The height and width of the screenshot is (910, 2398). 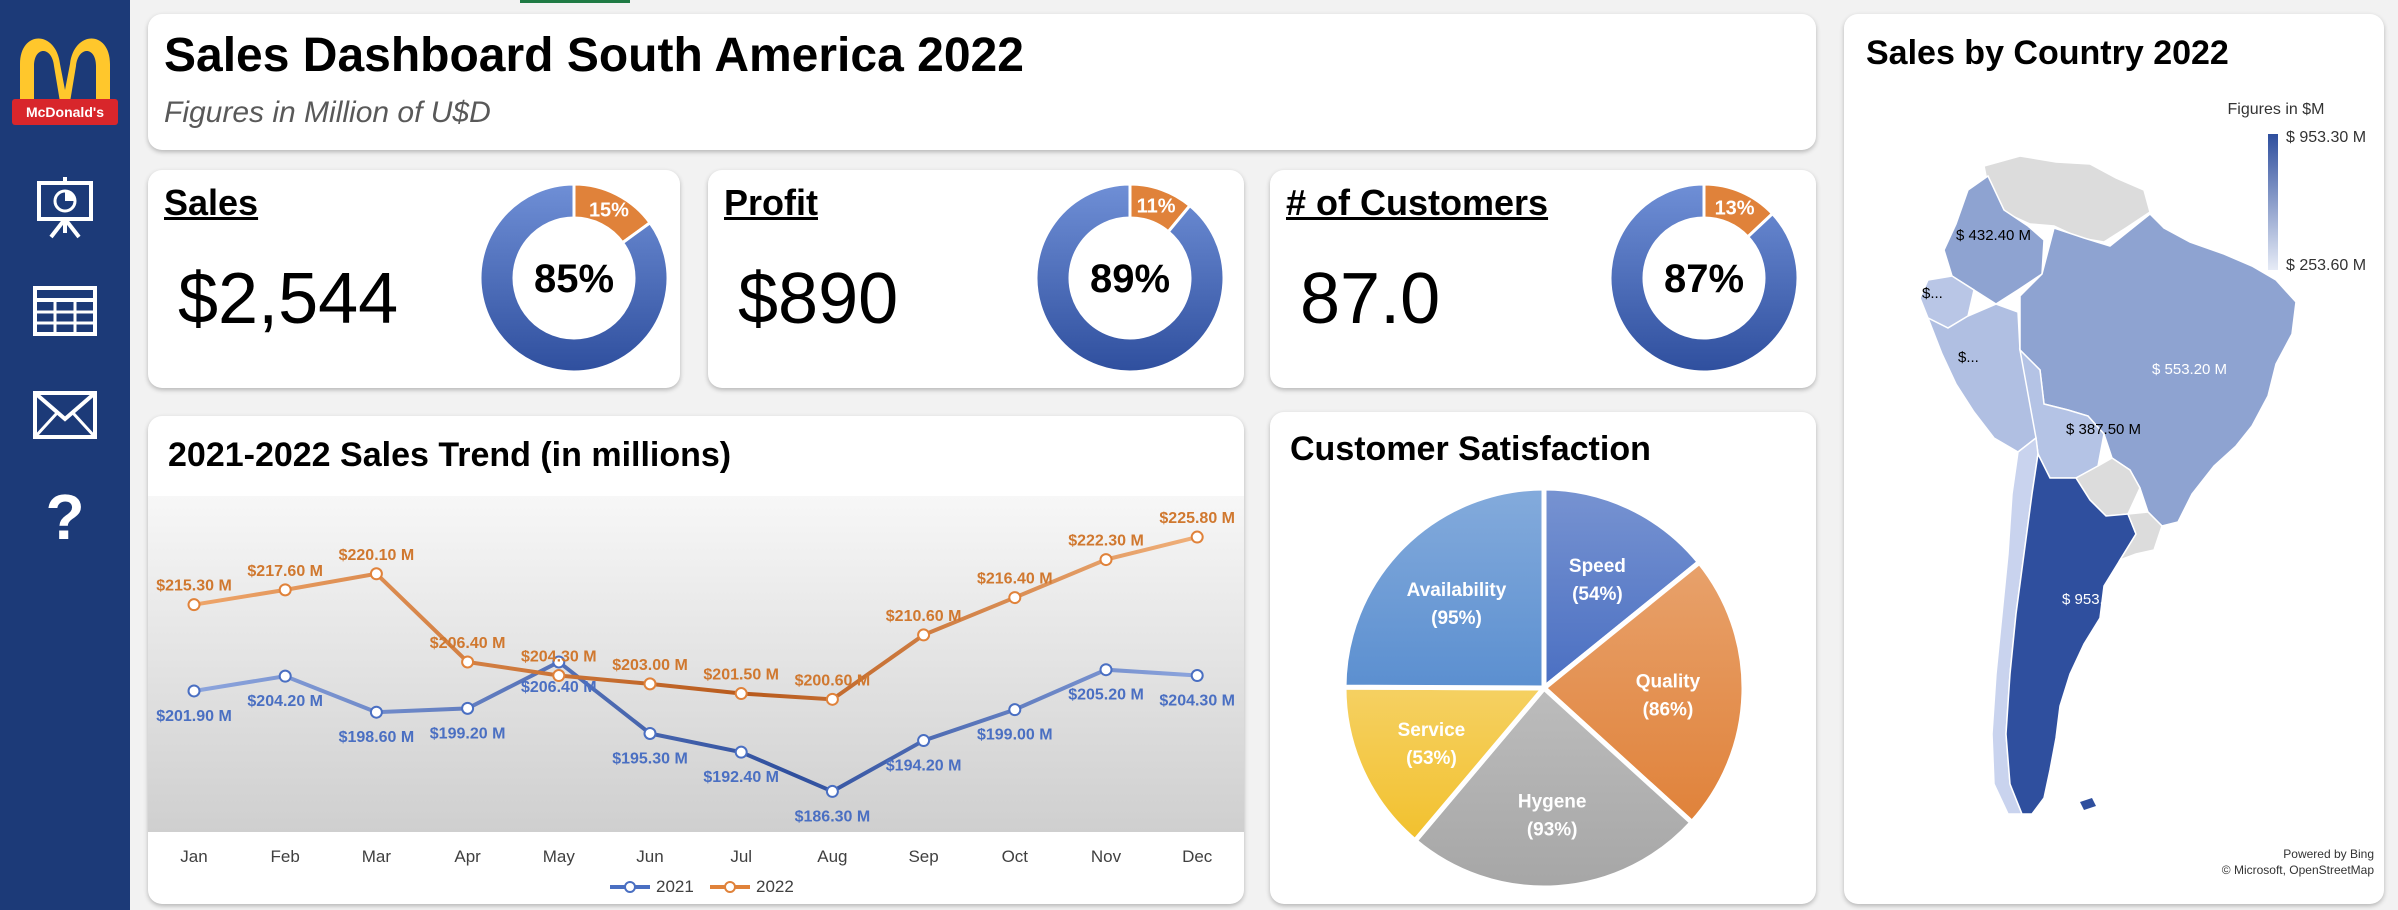 I want to click on customer-satisfaction-title: Customer Satisfaction, so click(x=1470, y=449).